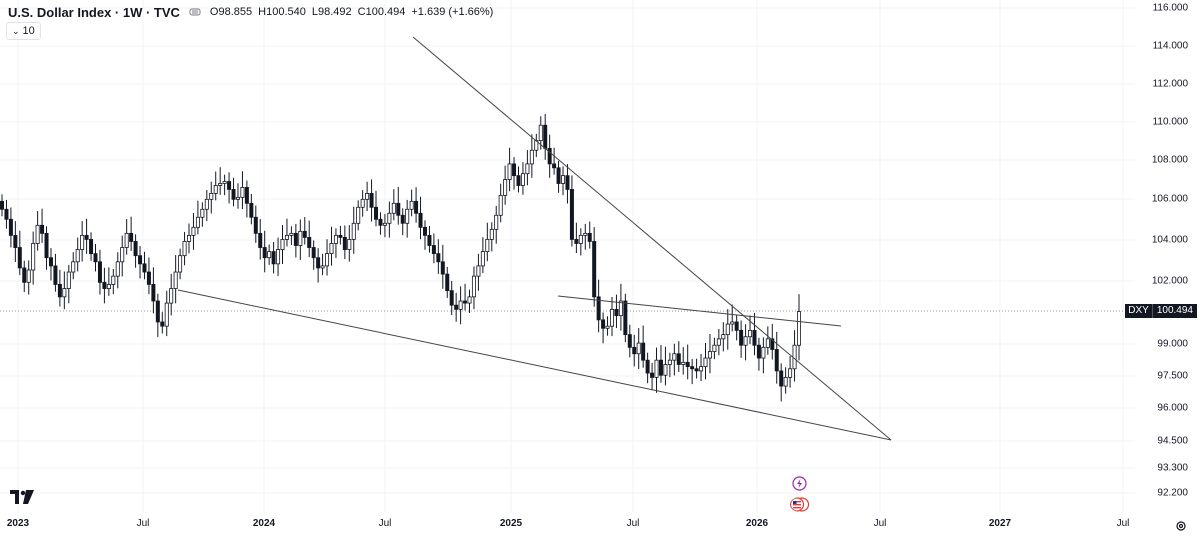 Image resolution: width=1199 pixels, height=535 pixels. Describe the element at coordinates (23, 31) in the screenshot. I see `indicator-toggle: ⌄ 10` at that location.